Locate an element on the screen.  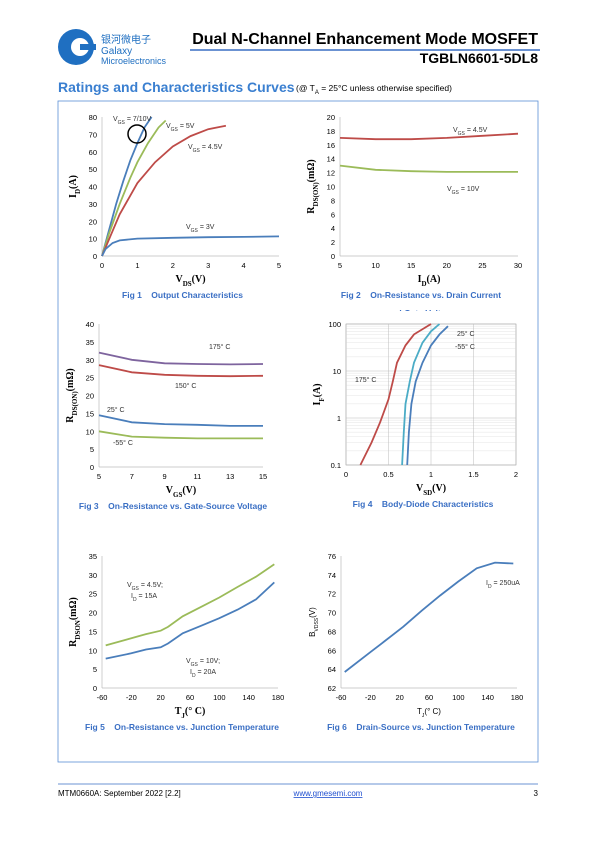
highlight-circle is located at coordinates (137, 134).